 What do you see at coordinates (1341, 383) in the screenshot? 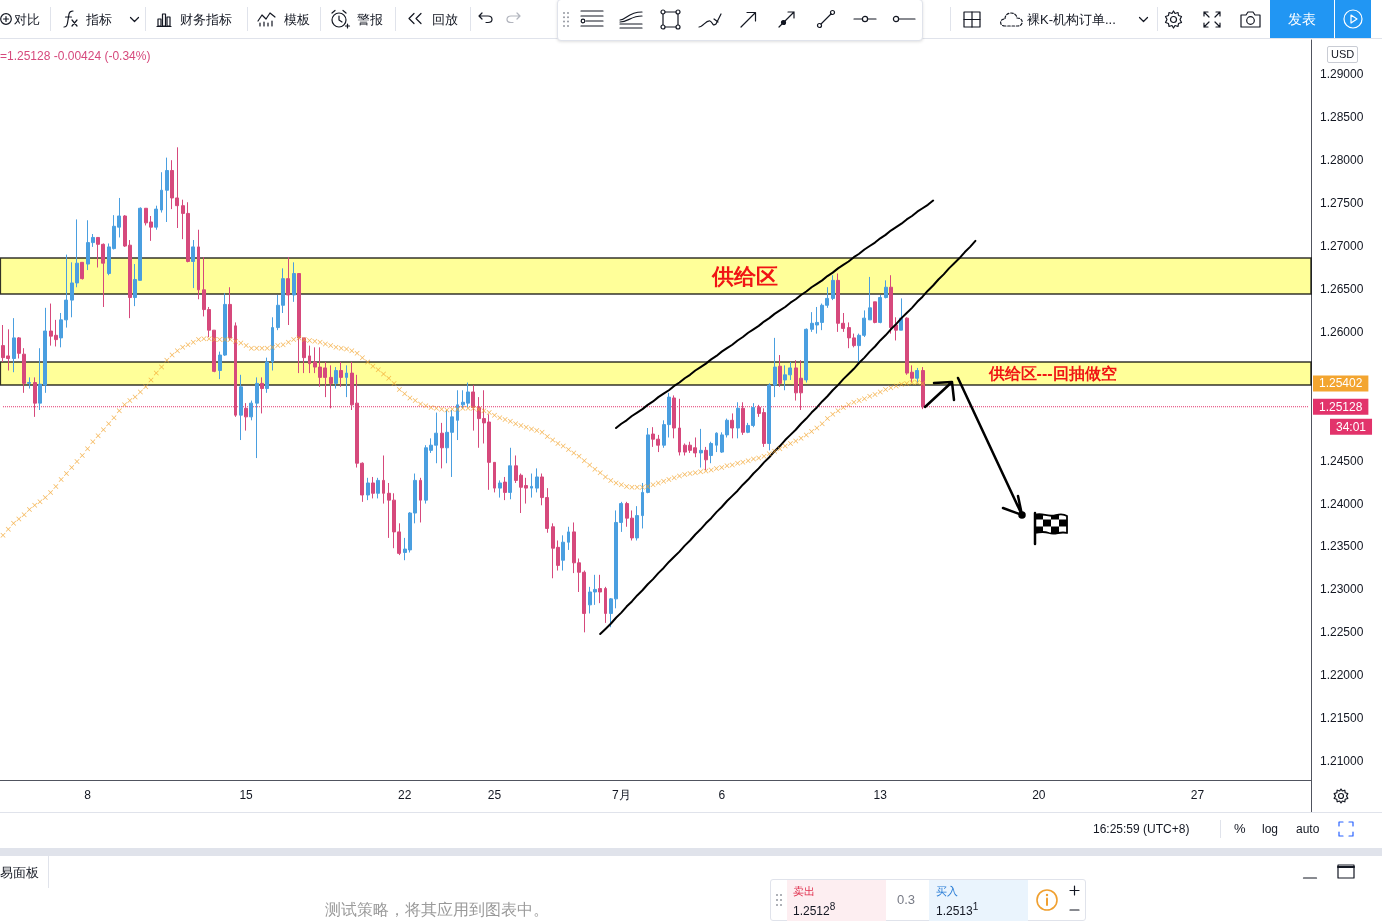
I see `text: 1.25402` at bounding box center [1341, 383].